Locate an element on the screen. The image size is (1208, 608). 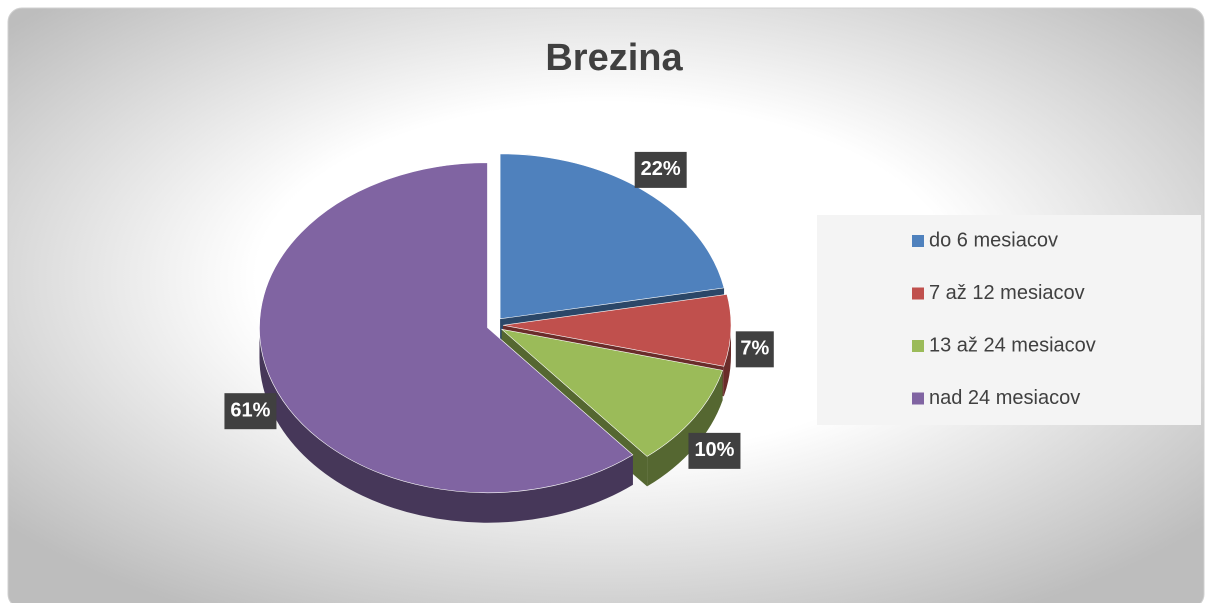
value-label: 7% is located at coordinates (754, 349).